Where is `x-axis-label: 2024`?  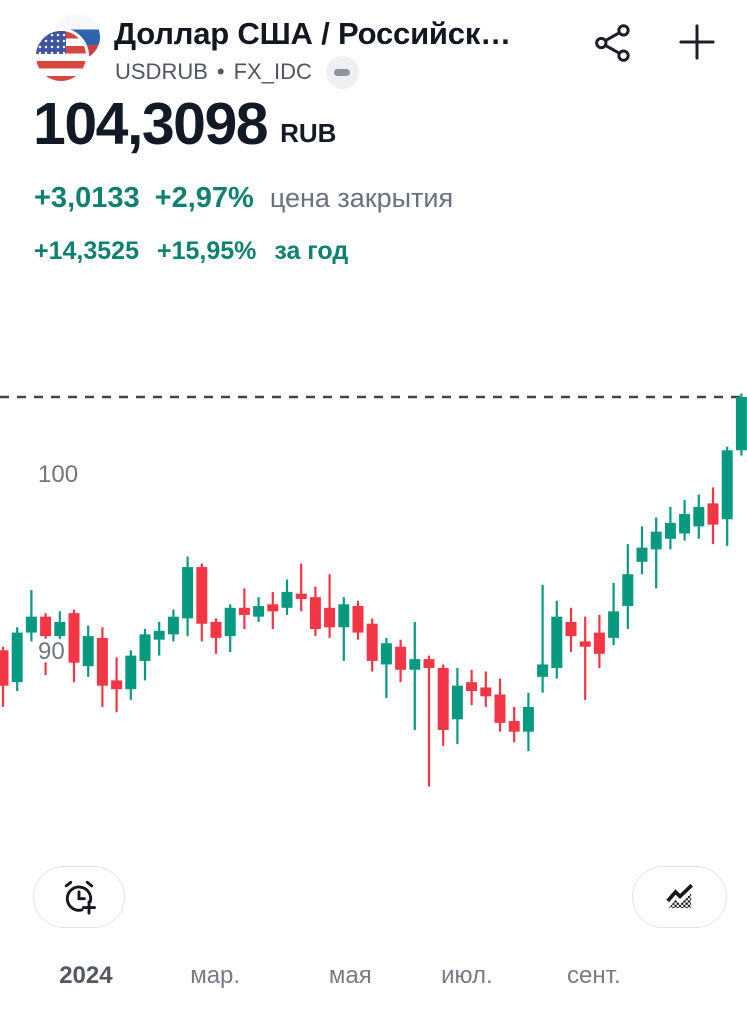 x-axis-label: 2024 is located at coordinates (86, 975).